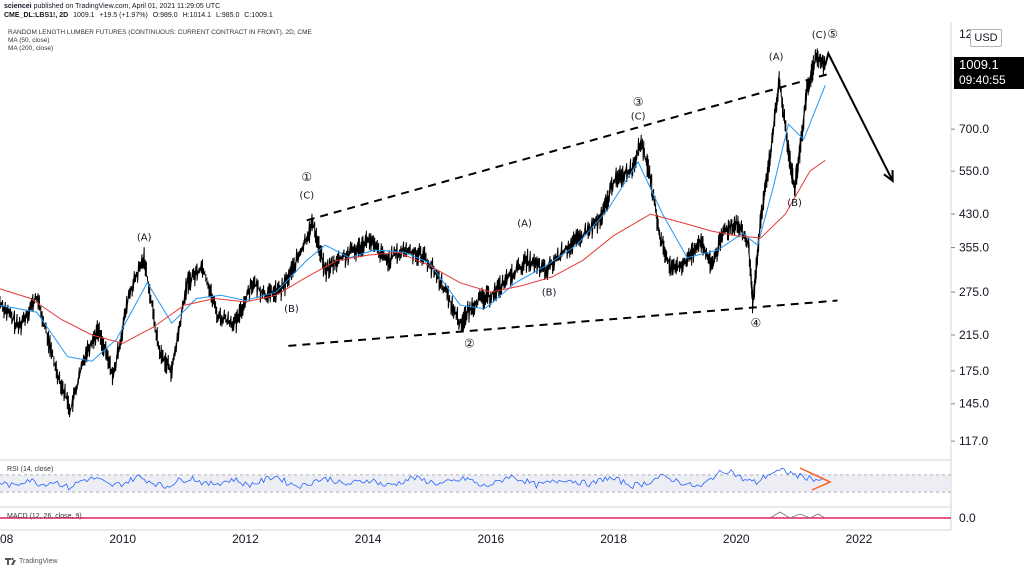 The image size is (1024, 573). Describe the element at coordinates (973, 441) in the screenshot. I see `y-tick-label: 117.0` at that location.